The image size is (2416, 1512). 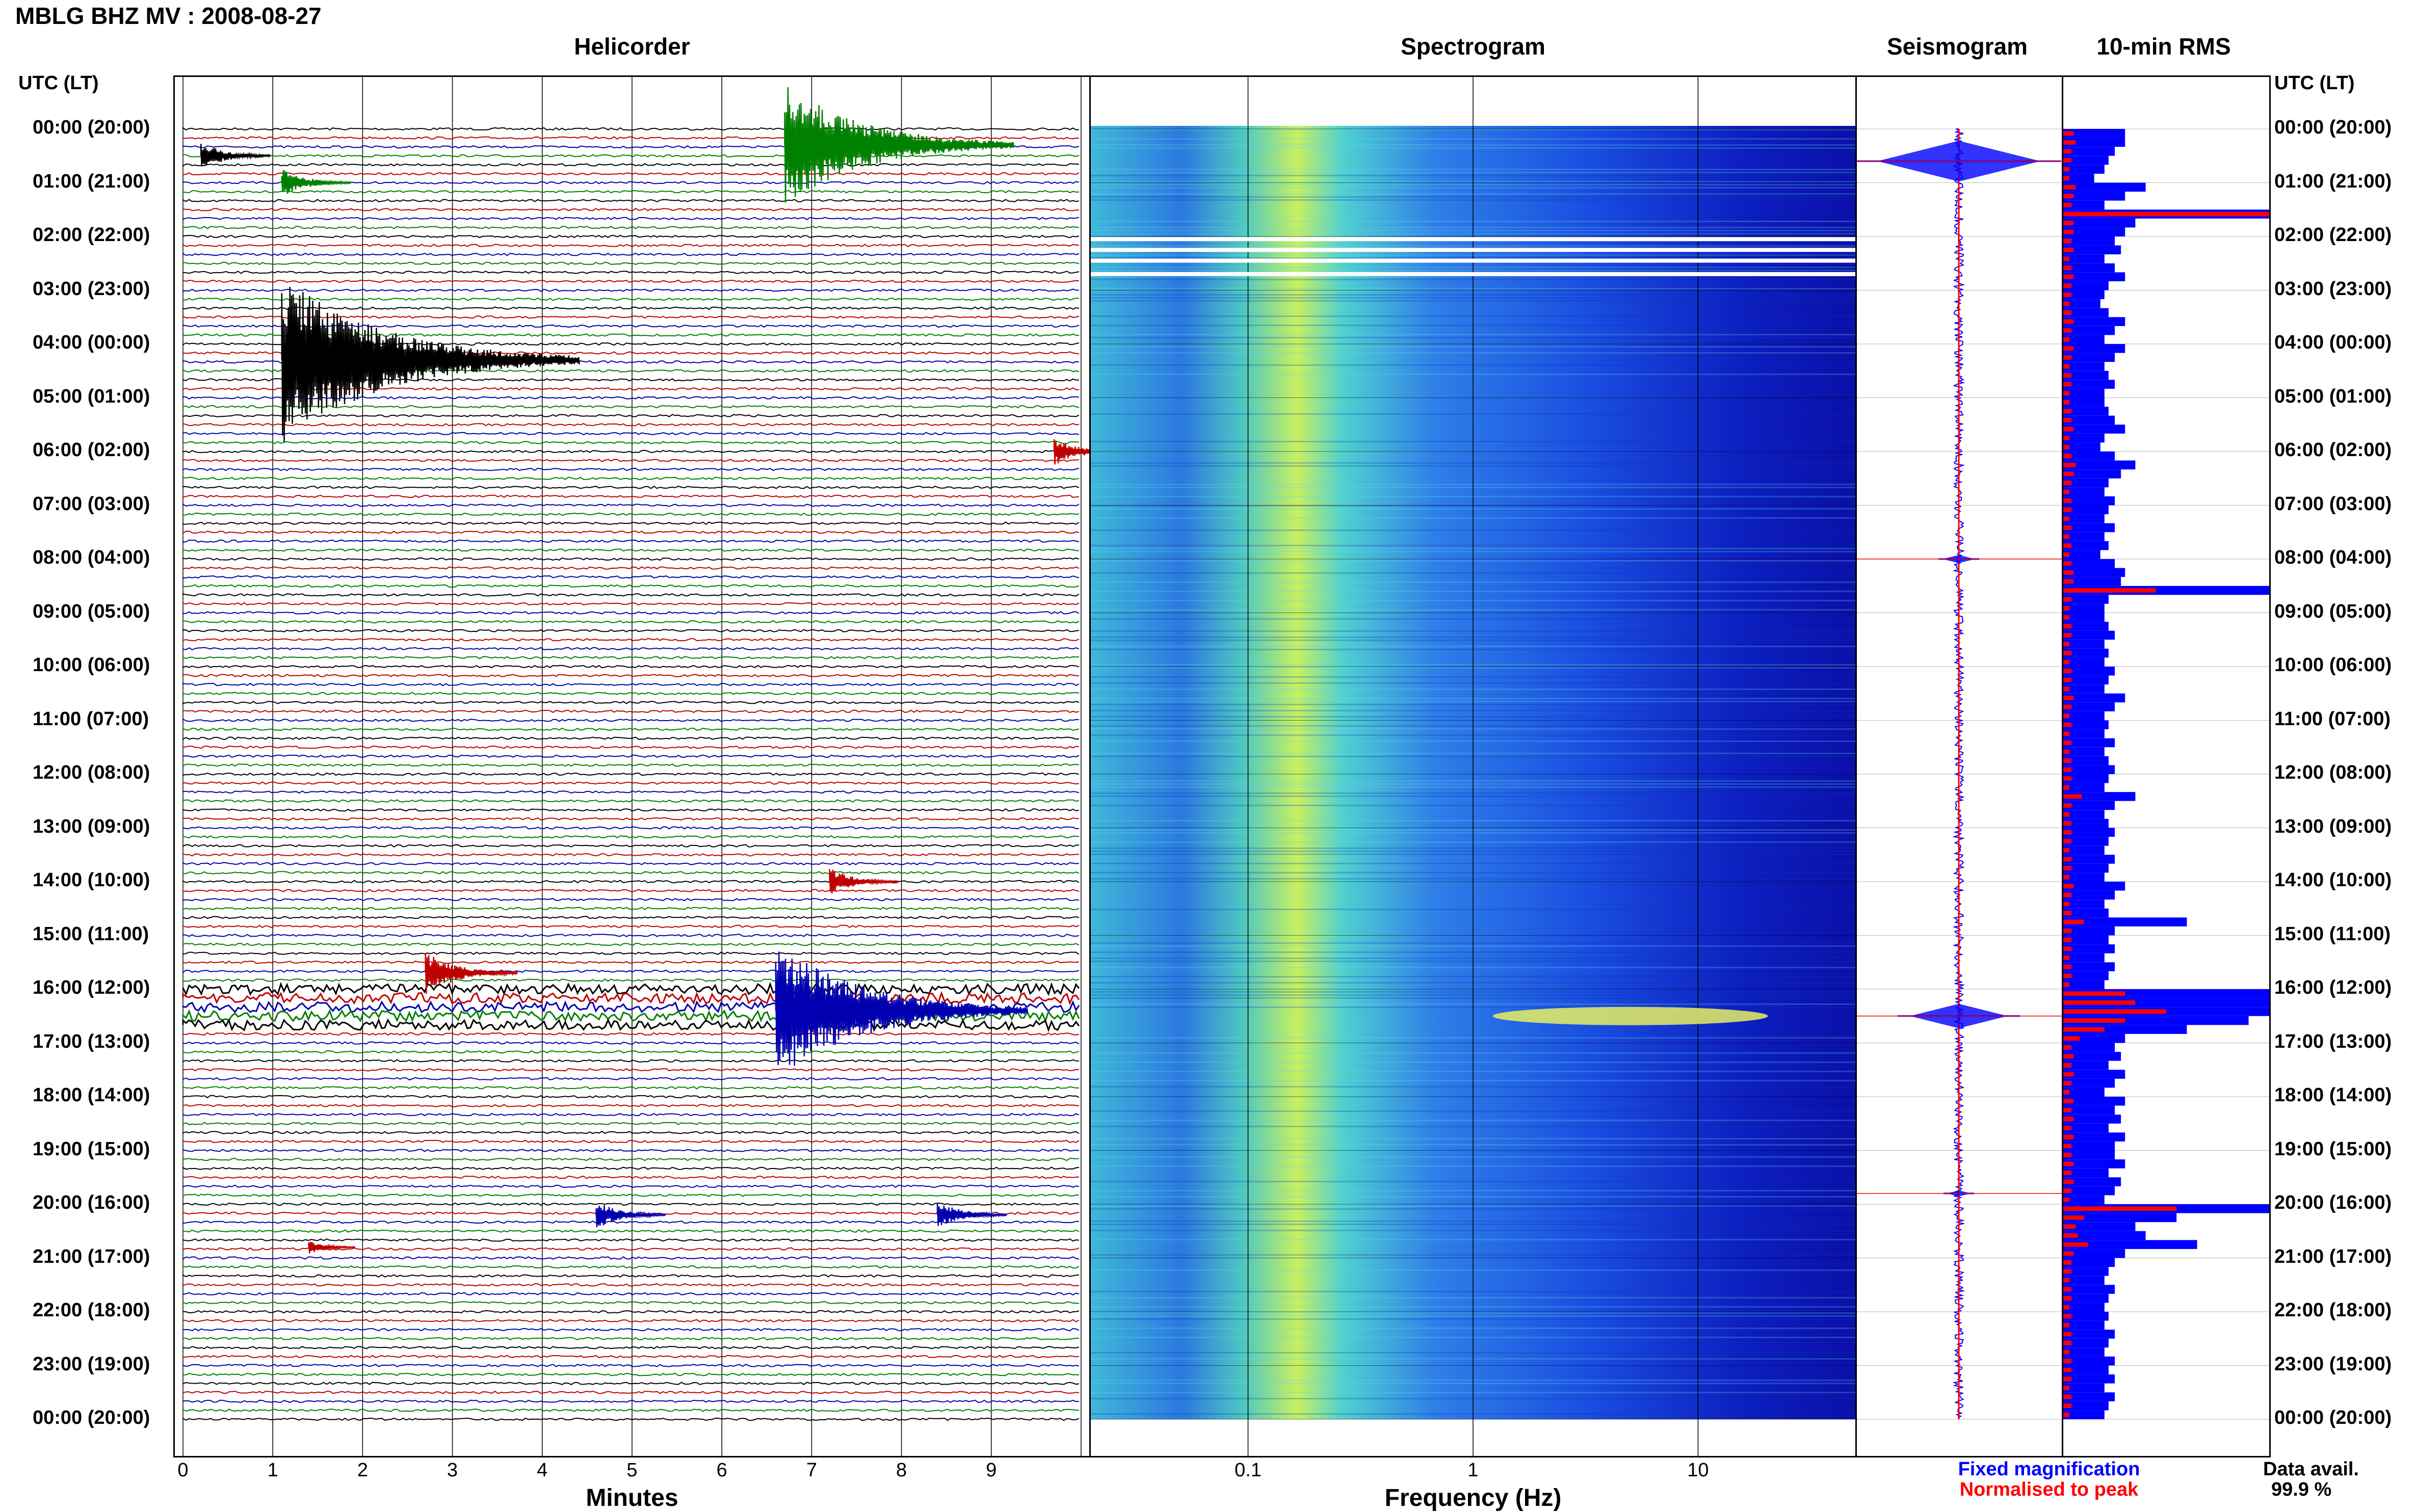 What do you see at coordinates (2333, 396) in the screenshot?
I see `time-label-right: 05:00 (01:00)` at bounding box center [2333, 396].